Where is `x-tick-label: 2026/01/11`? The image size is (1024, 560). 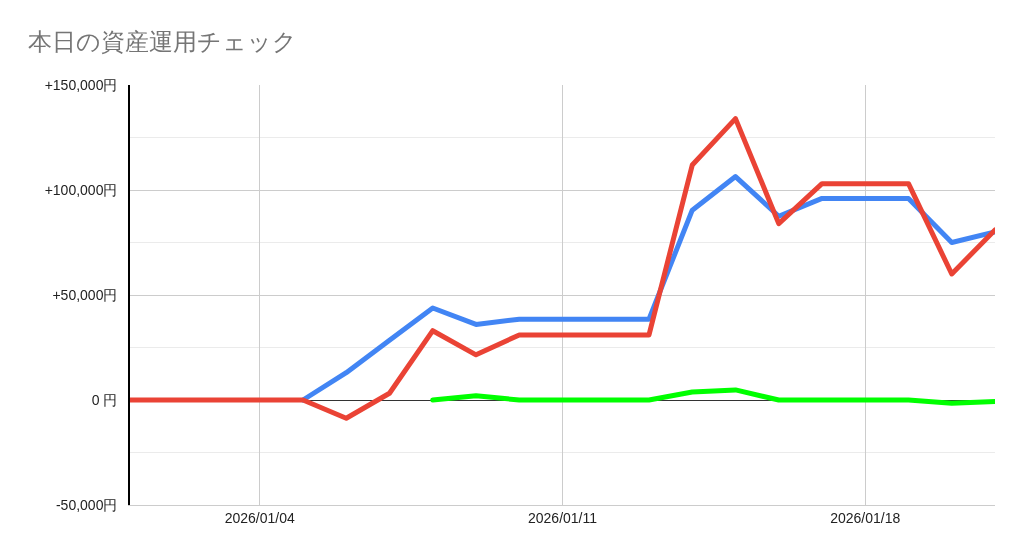
x-tick-label: 2026/01/11 is located at coordinates (562, 517).